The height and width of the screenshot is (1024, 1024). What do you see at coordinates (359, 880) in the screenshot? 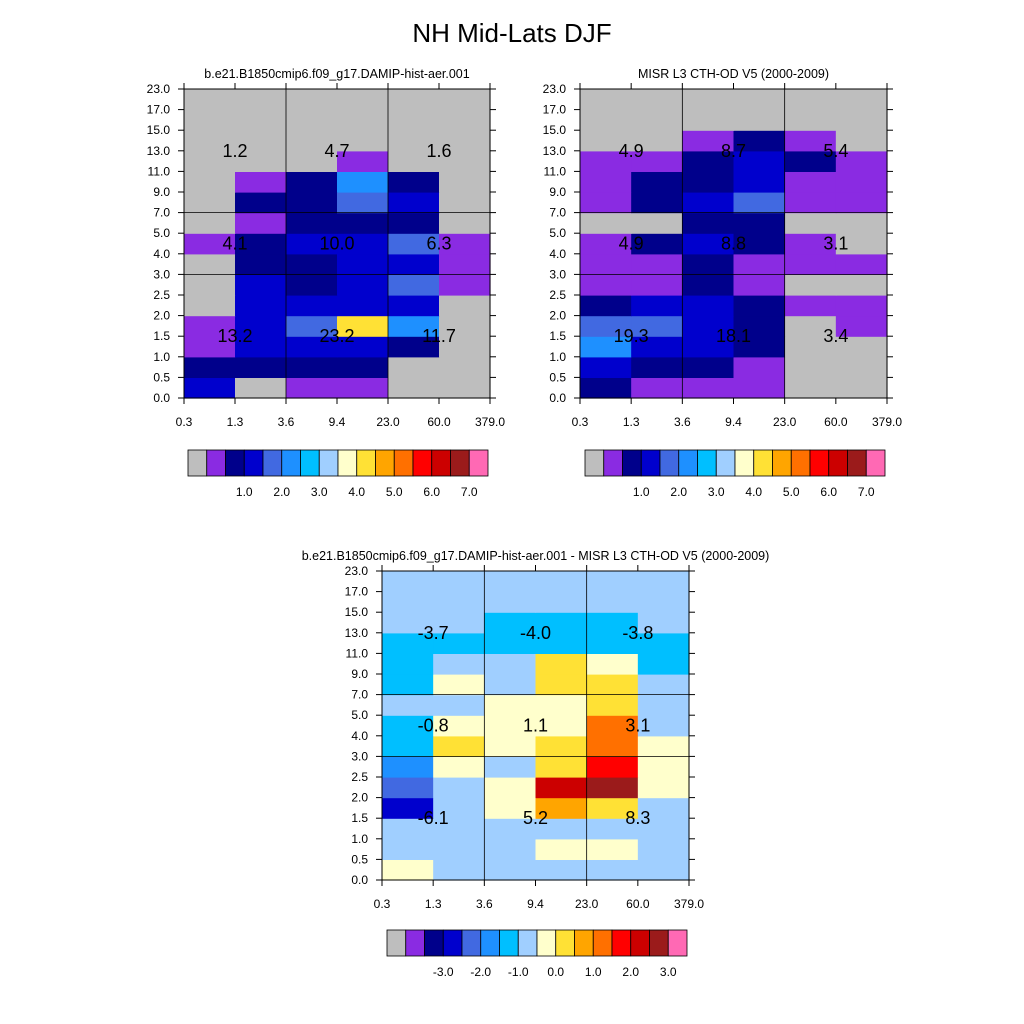
I see `y-tick-label: 0.0` at bounding box center [359, 880].